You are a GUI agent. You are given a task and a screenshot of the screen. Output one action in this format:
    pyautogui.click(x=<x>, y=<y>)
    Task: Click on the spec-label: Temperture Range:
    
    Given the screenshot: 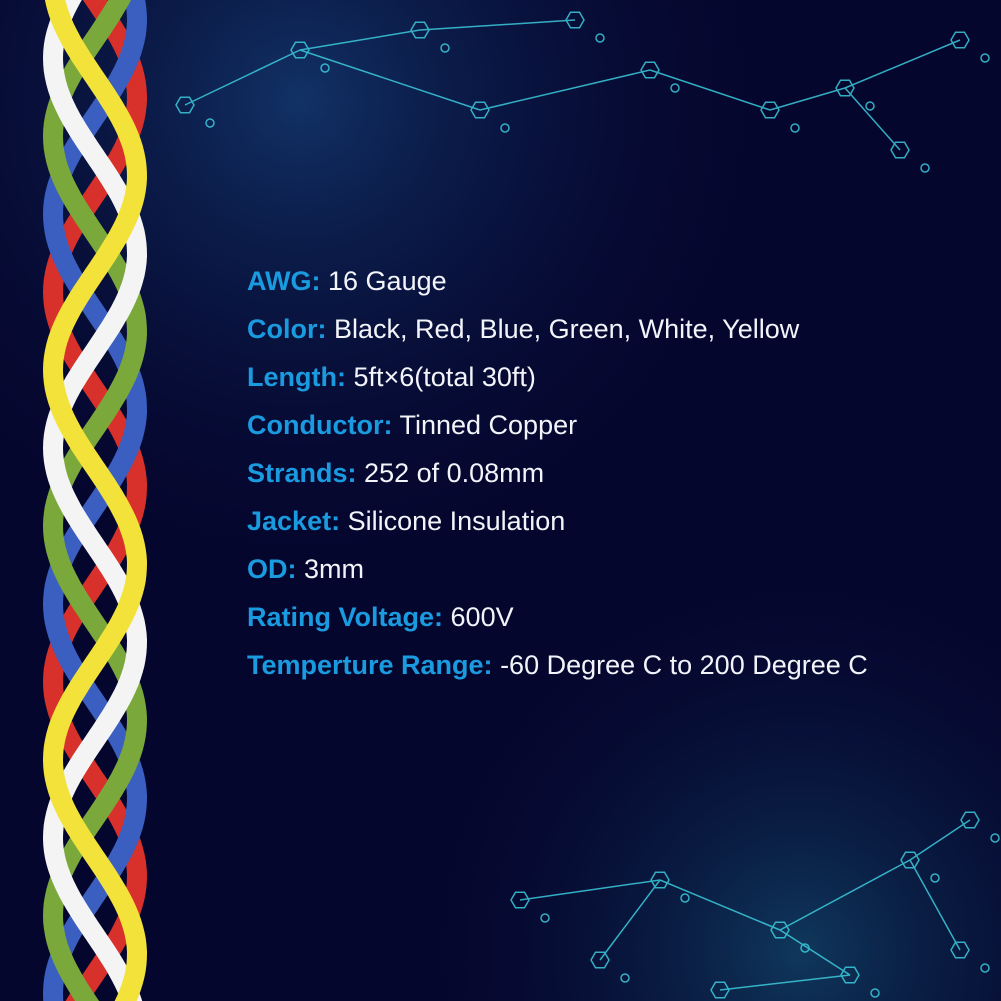 What is the action you would take?
    pyautogui.click(x=370, y=665)
    